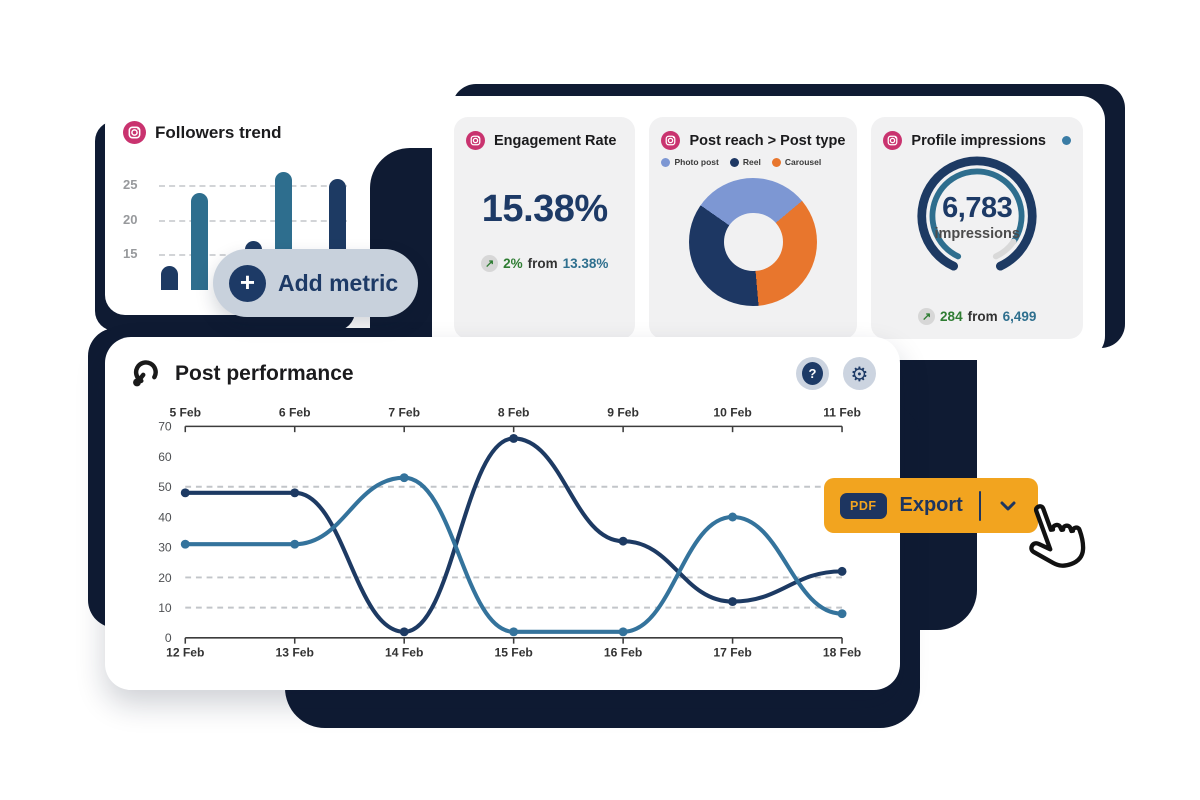 This screenshot has width=1200, height=800. Describe the element at coordinates (404, 652) in the screenshot. I see `bottom-date-label: 14 Feb` at that location.